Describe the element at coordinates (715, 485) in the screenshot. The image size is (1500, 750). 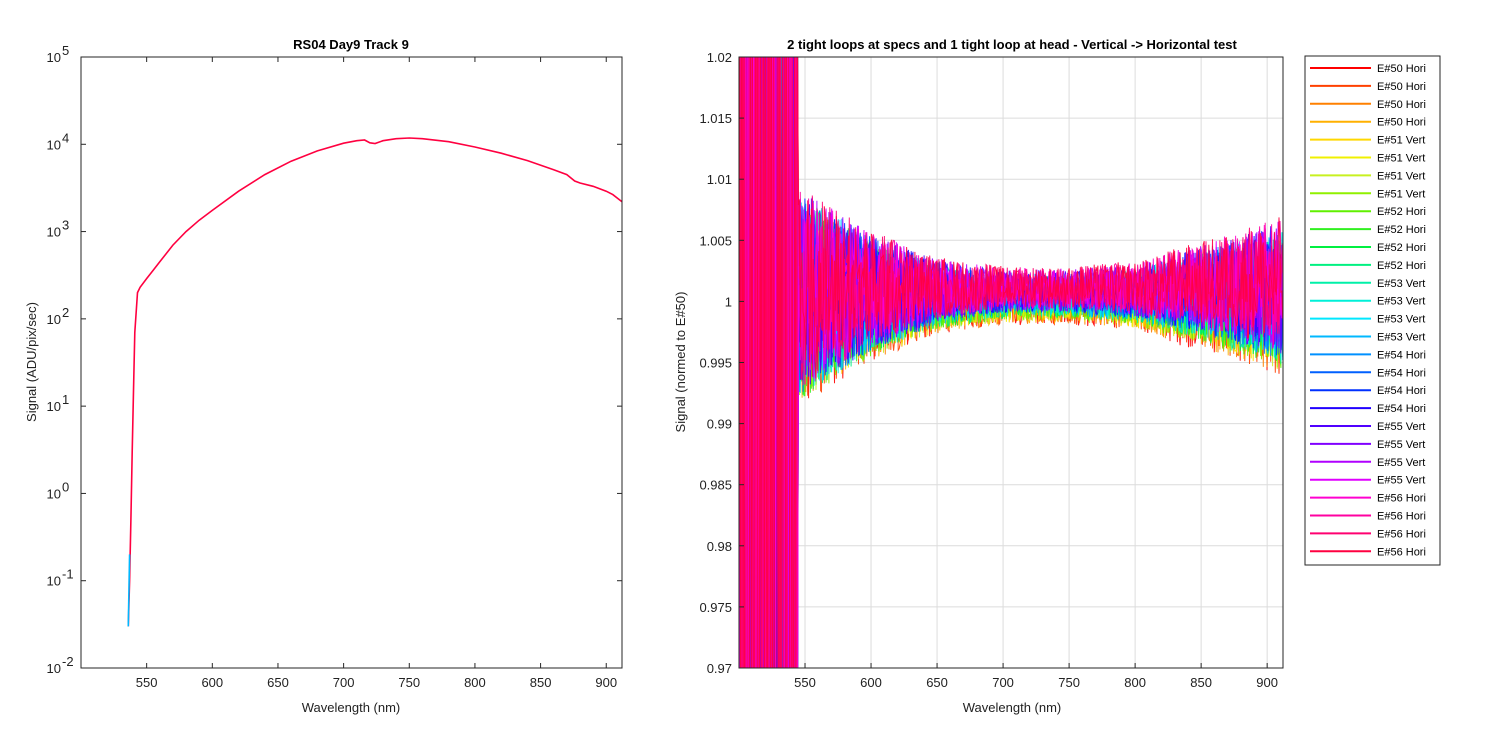
I see `y-tick-label: 0.985` at that location.